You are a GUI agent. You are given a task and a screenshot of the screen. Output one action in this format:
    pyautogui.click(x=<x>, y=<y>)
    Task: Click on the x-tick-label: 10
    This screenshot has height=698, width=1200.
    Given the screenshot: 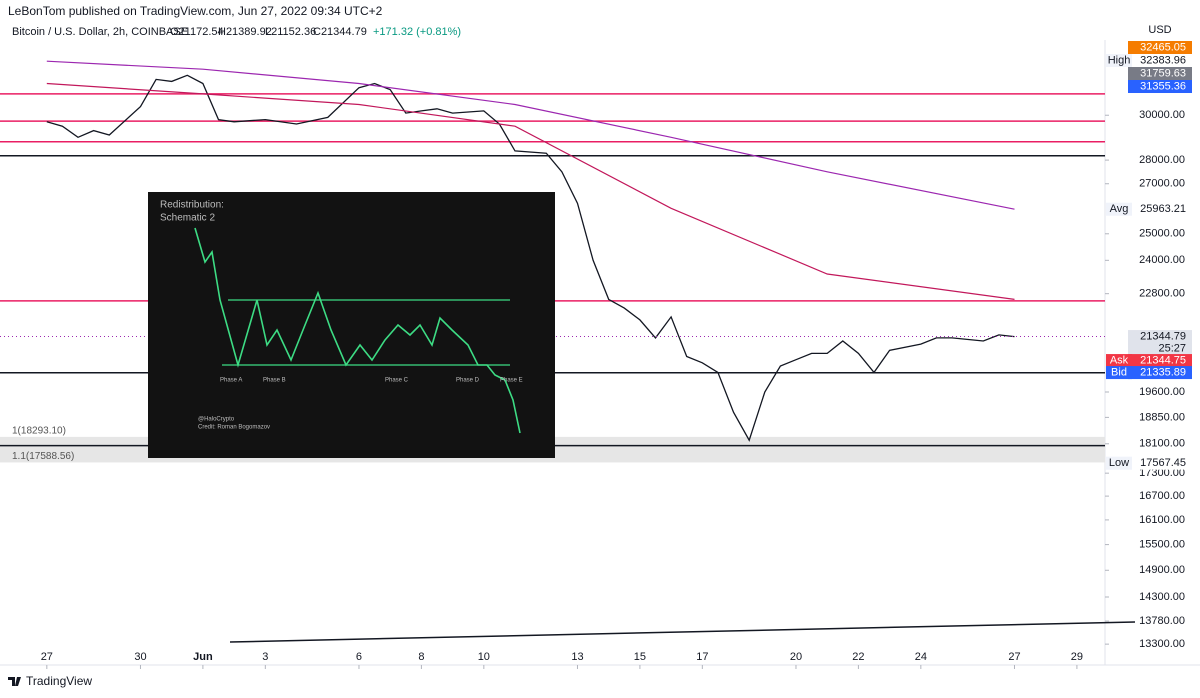 What is the action you would take?
    pyautogui.click(x=484, y=657)
    